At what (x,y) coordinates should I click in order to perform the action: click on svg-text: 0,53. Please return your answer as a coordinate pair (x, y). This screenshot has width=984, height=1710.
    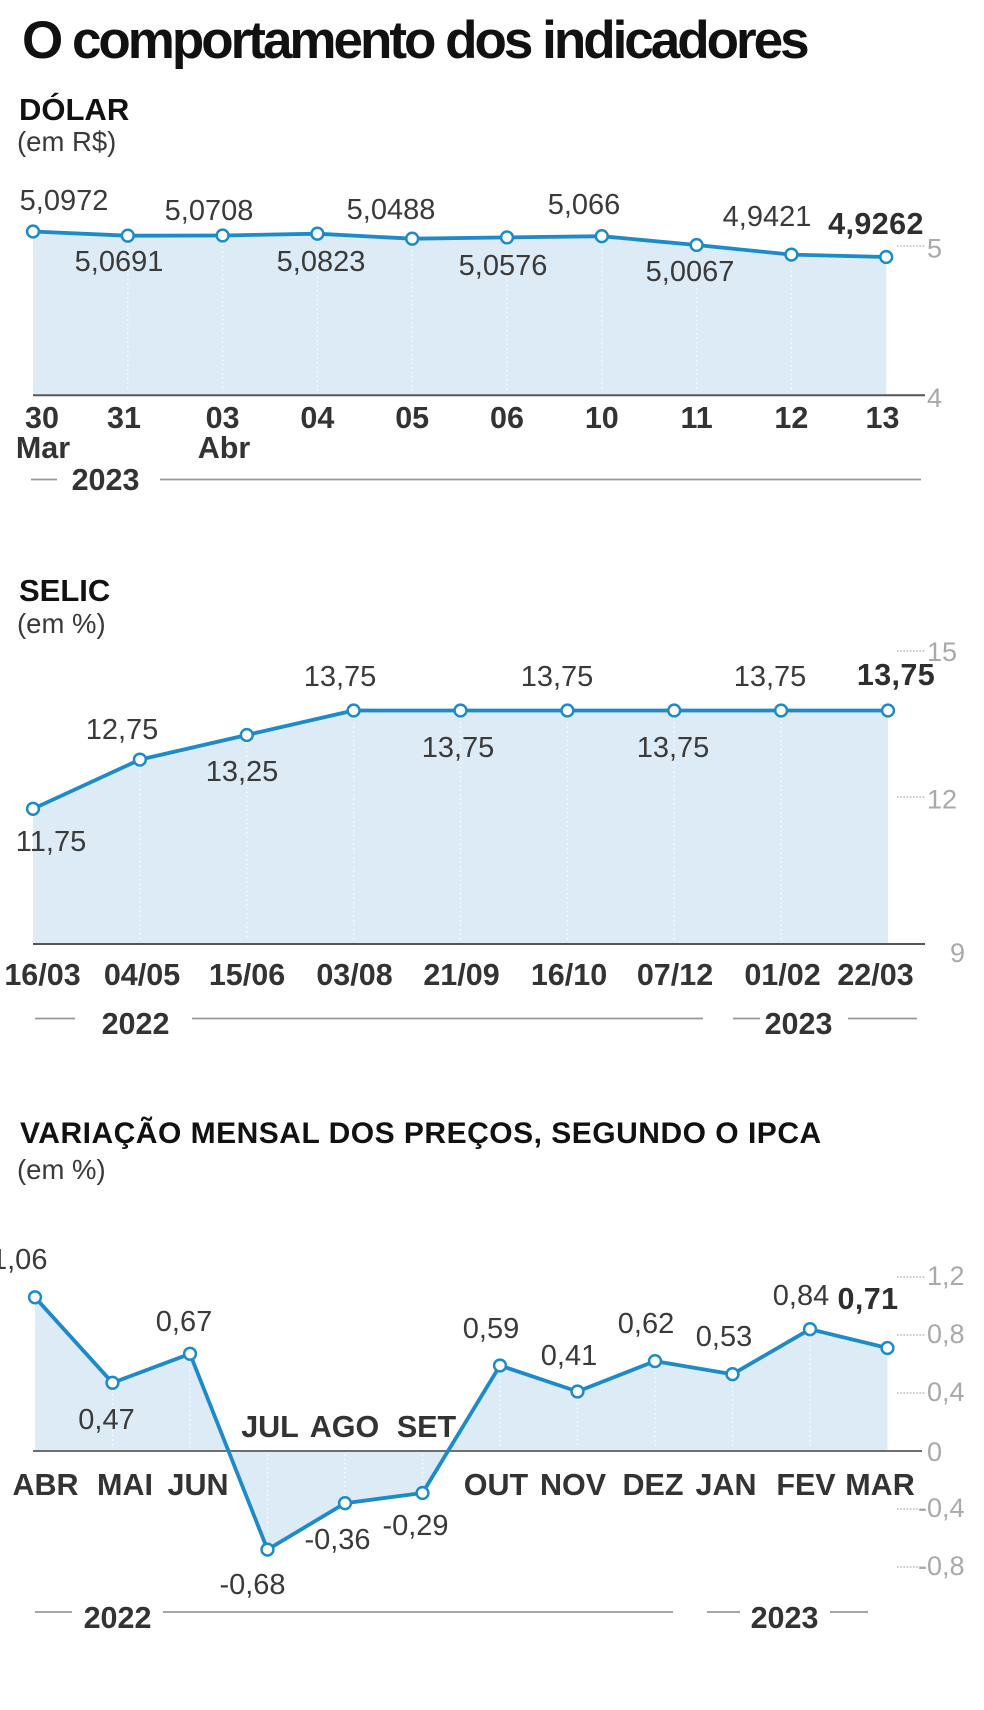
    Looking at the image, I should click on (724, 1337).